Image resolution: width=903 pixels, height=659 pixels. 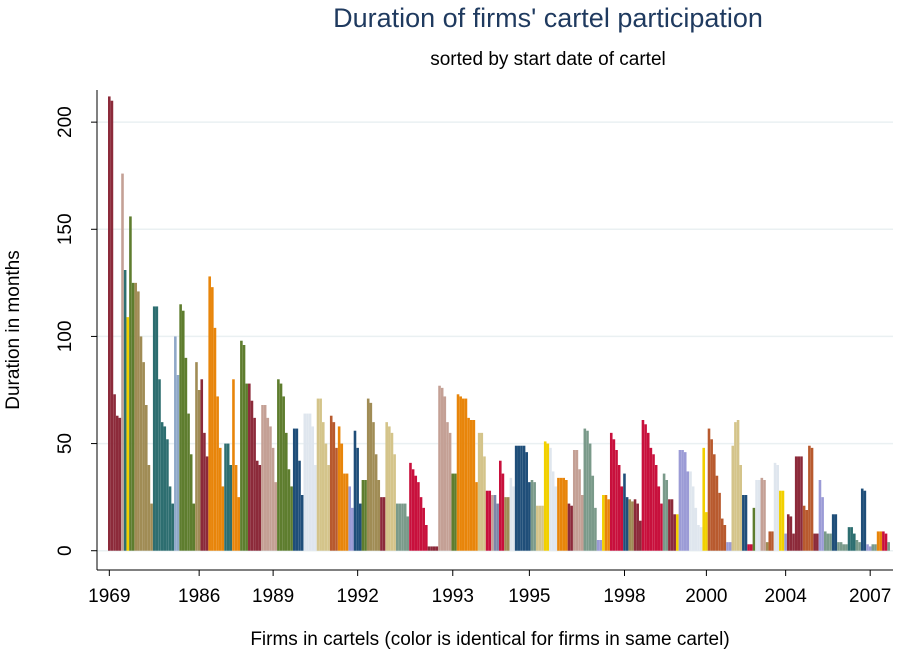 I want to click on x-tick-label: 1986, so click(x=199, y=596).